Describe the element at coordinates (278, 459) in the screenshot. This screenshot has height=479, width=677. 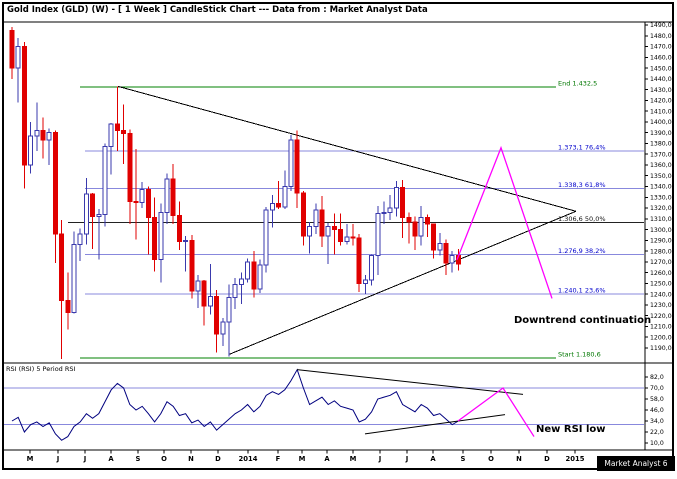
I see `svg-text: F` at that location.